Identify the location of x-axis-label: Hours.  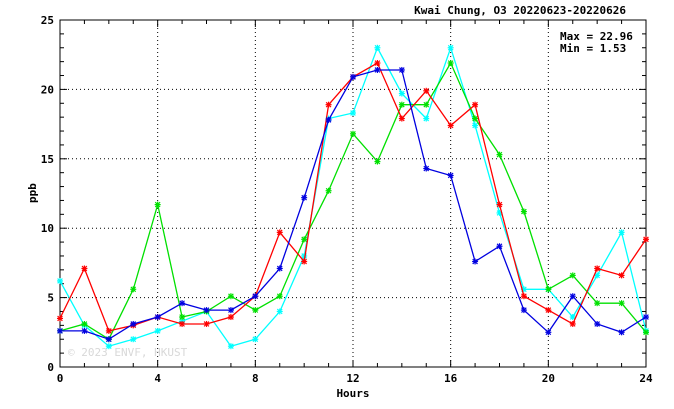
(352, 393).